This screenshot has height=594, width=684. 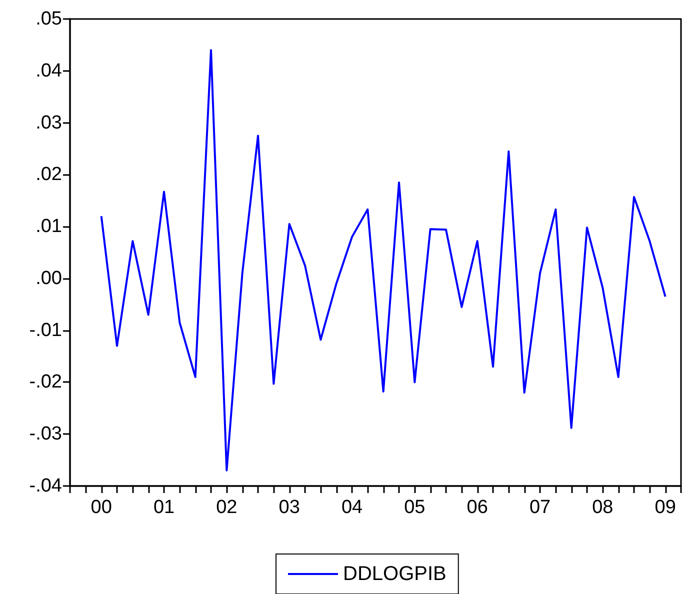 I want to click on x-tick-label: 04, so click(x=352, y=507).